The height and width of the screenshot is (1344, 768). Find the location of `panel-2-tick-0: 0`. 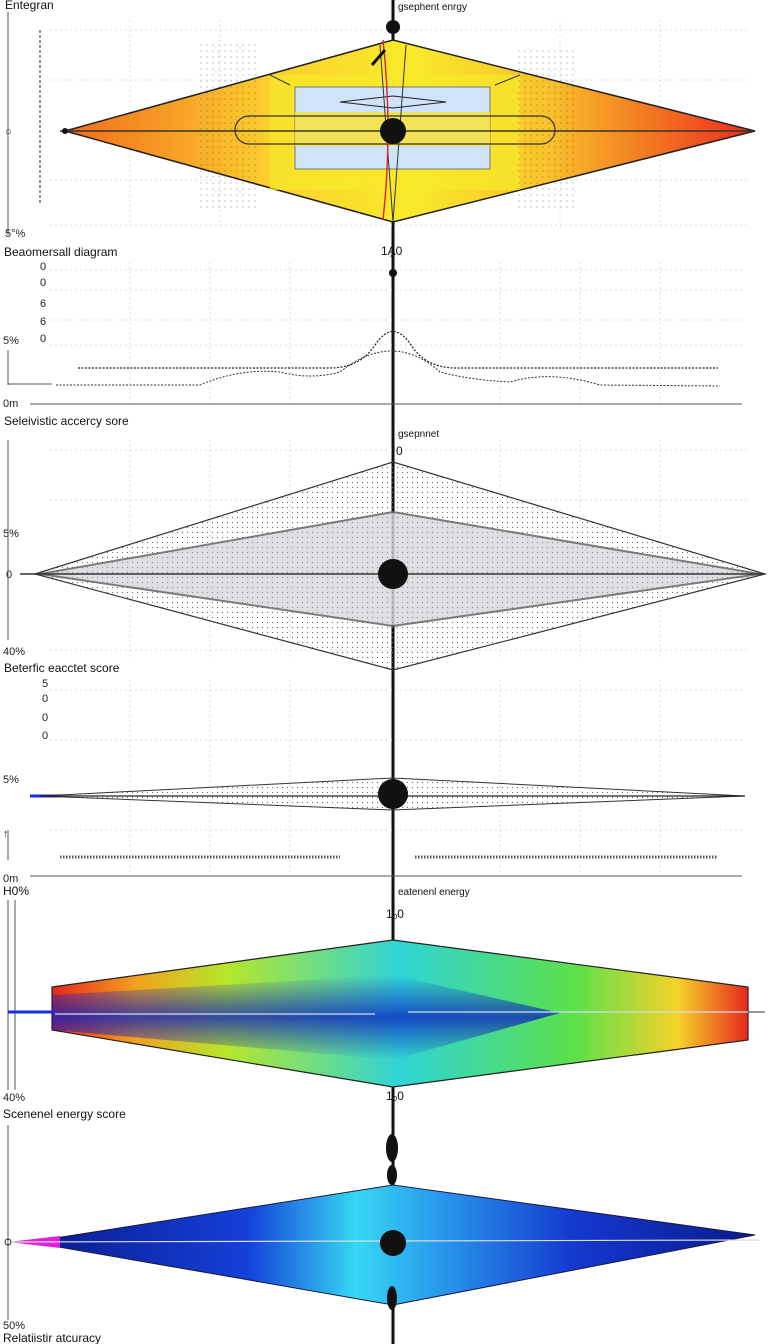

panel-2-tick-0: 0 is located at coordinates (43, 267).